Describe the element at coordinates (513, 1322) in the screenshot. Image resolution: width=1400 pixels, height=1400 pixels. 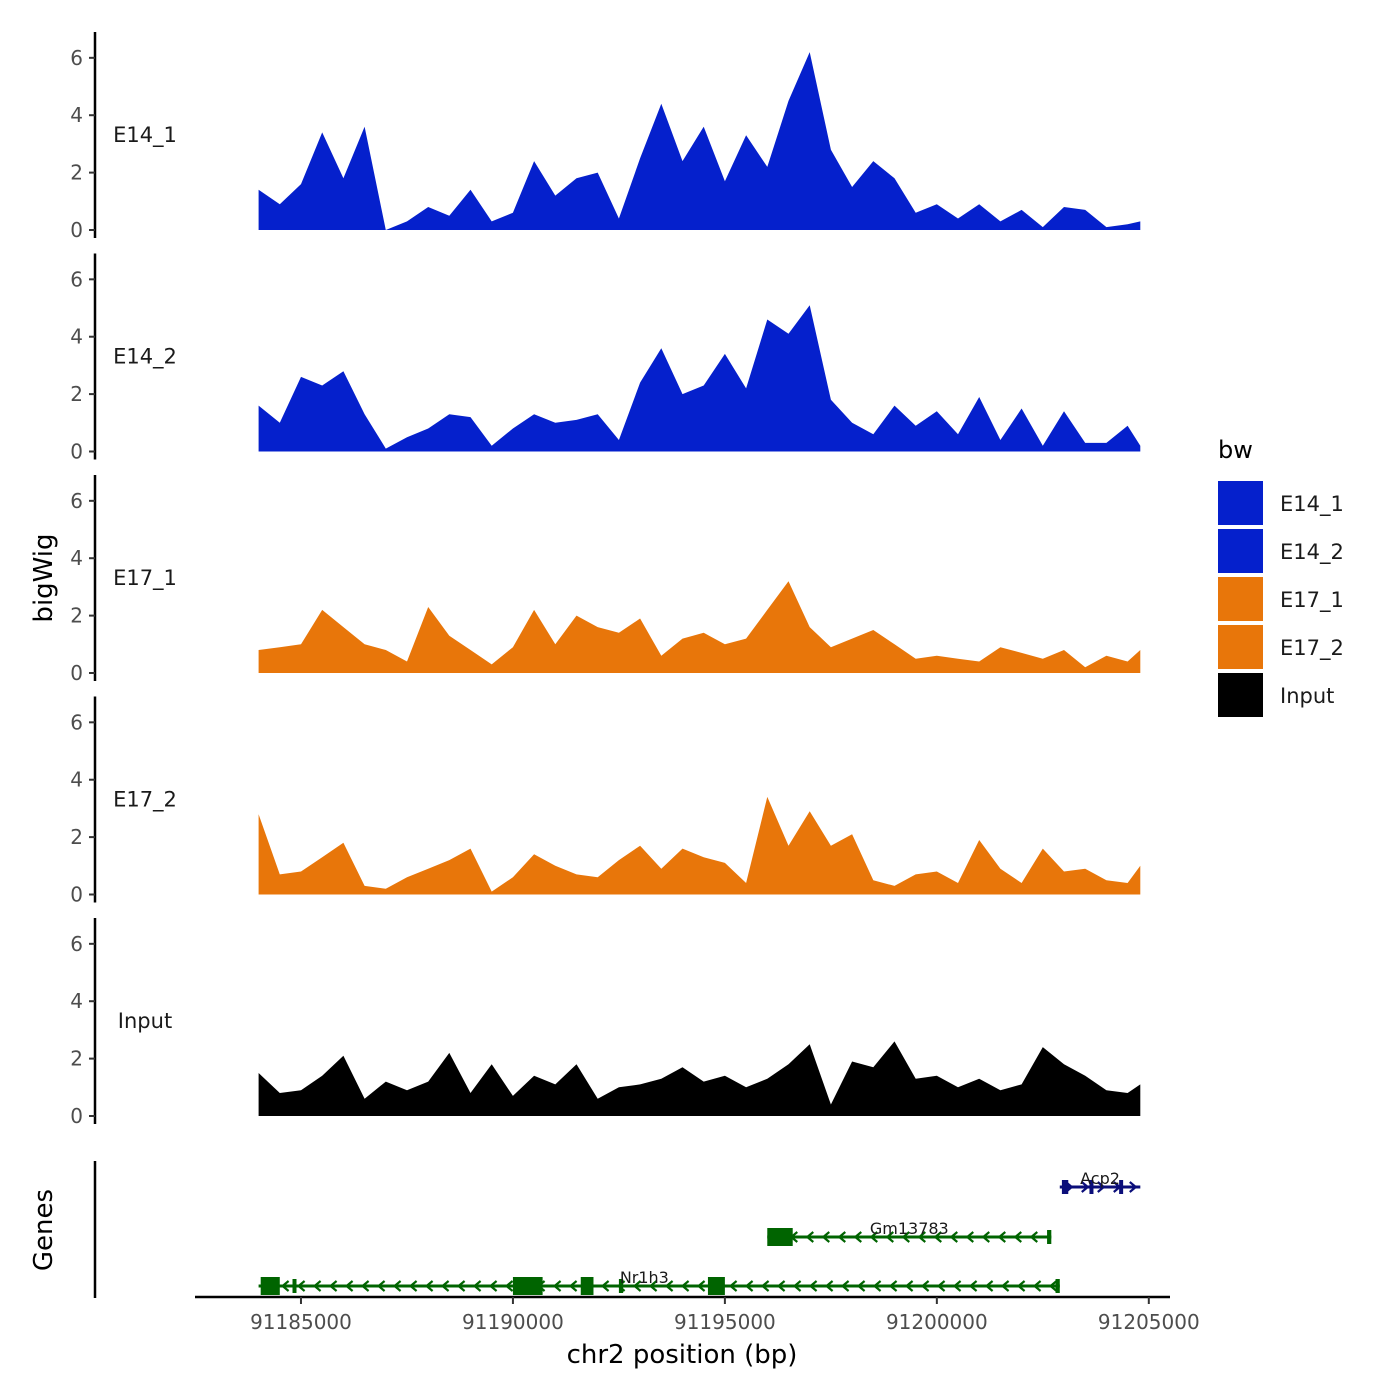
I see `x-tick-label: 91190000` at that location.